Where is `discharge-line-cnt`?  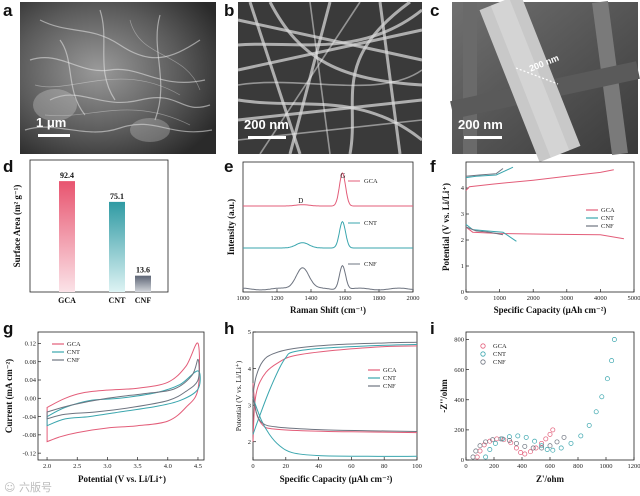
discharge-line-cnt is located at coordinates (491, 233).